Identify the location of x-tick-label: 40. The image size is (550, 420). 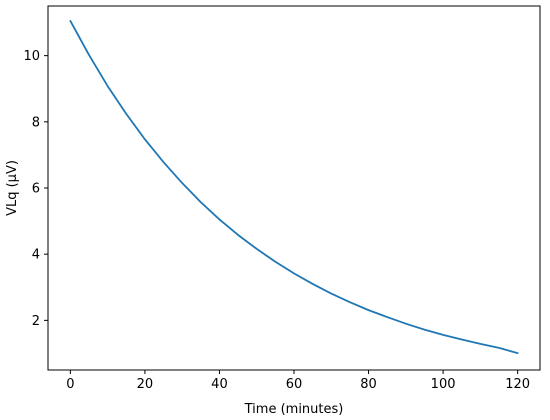
(219, 384).